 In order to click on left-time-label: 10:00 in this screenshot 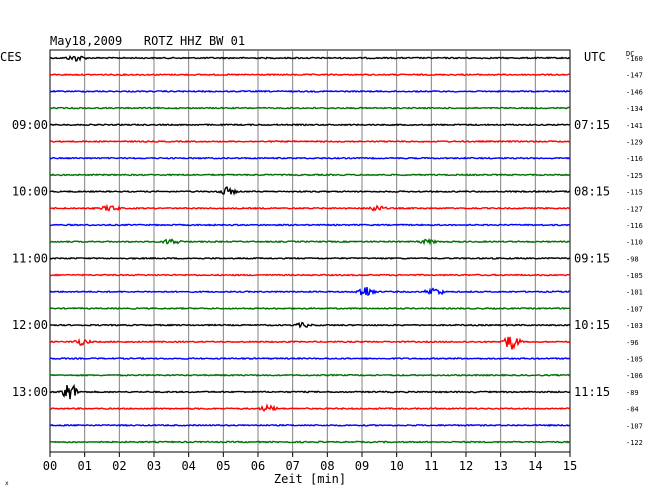, I will do `click(30, 192)`.